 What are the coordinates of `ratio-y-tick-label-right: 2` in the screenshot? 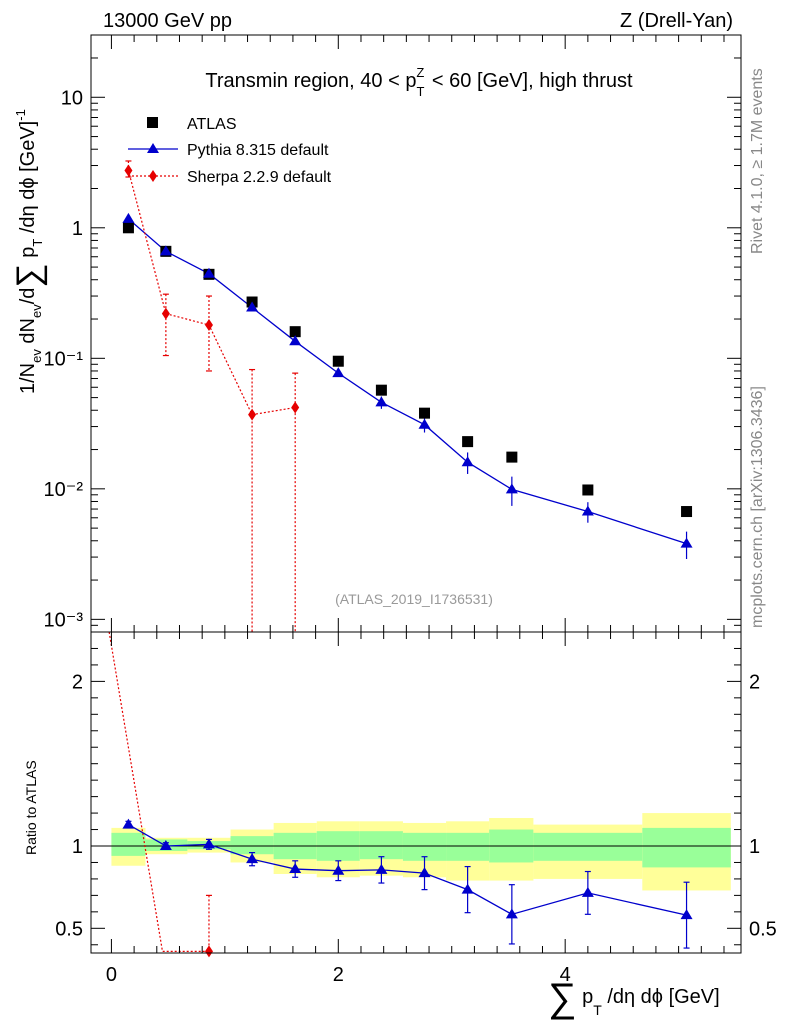 It's located at (754, 682).